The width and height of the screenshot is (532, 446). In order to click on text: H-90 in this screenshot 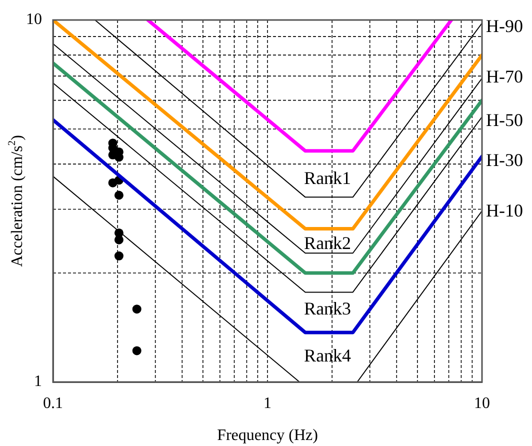, I will do `click(504, 26)`.